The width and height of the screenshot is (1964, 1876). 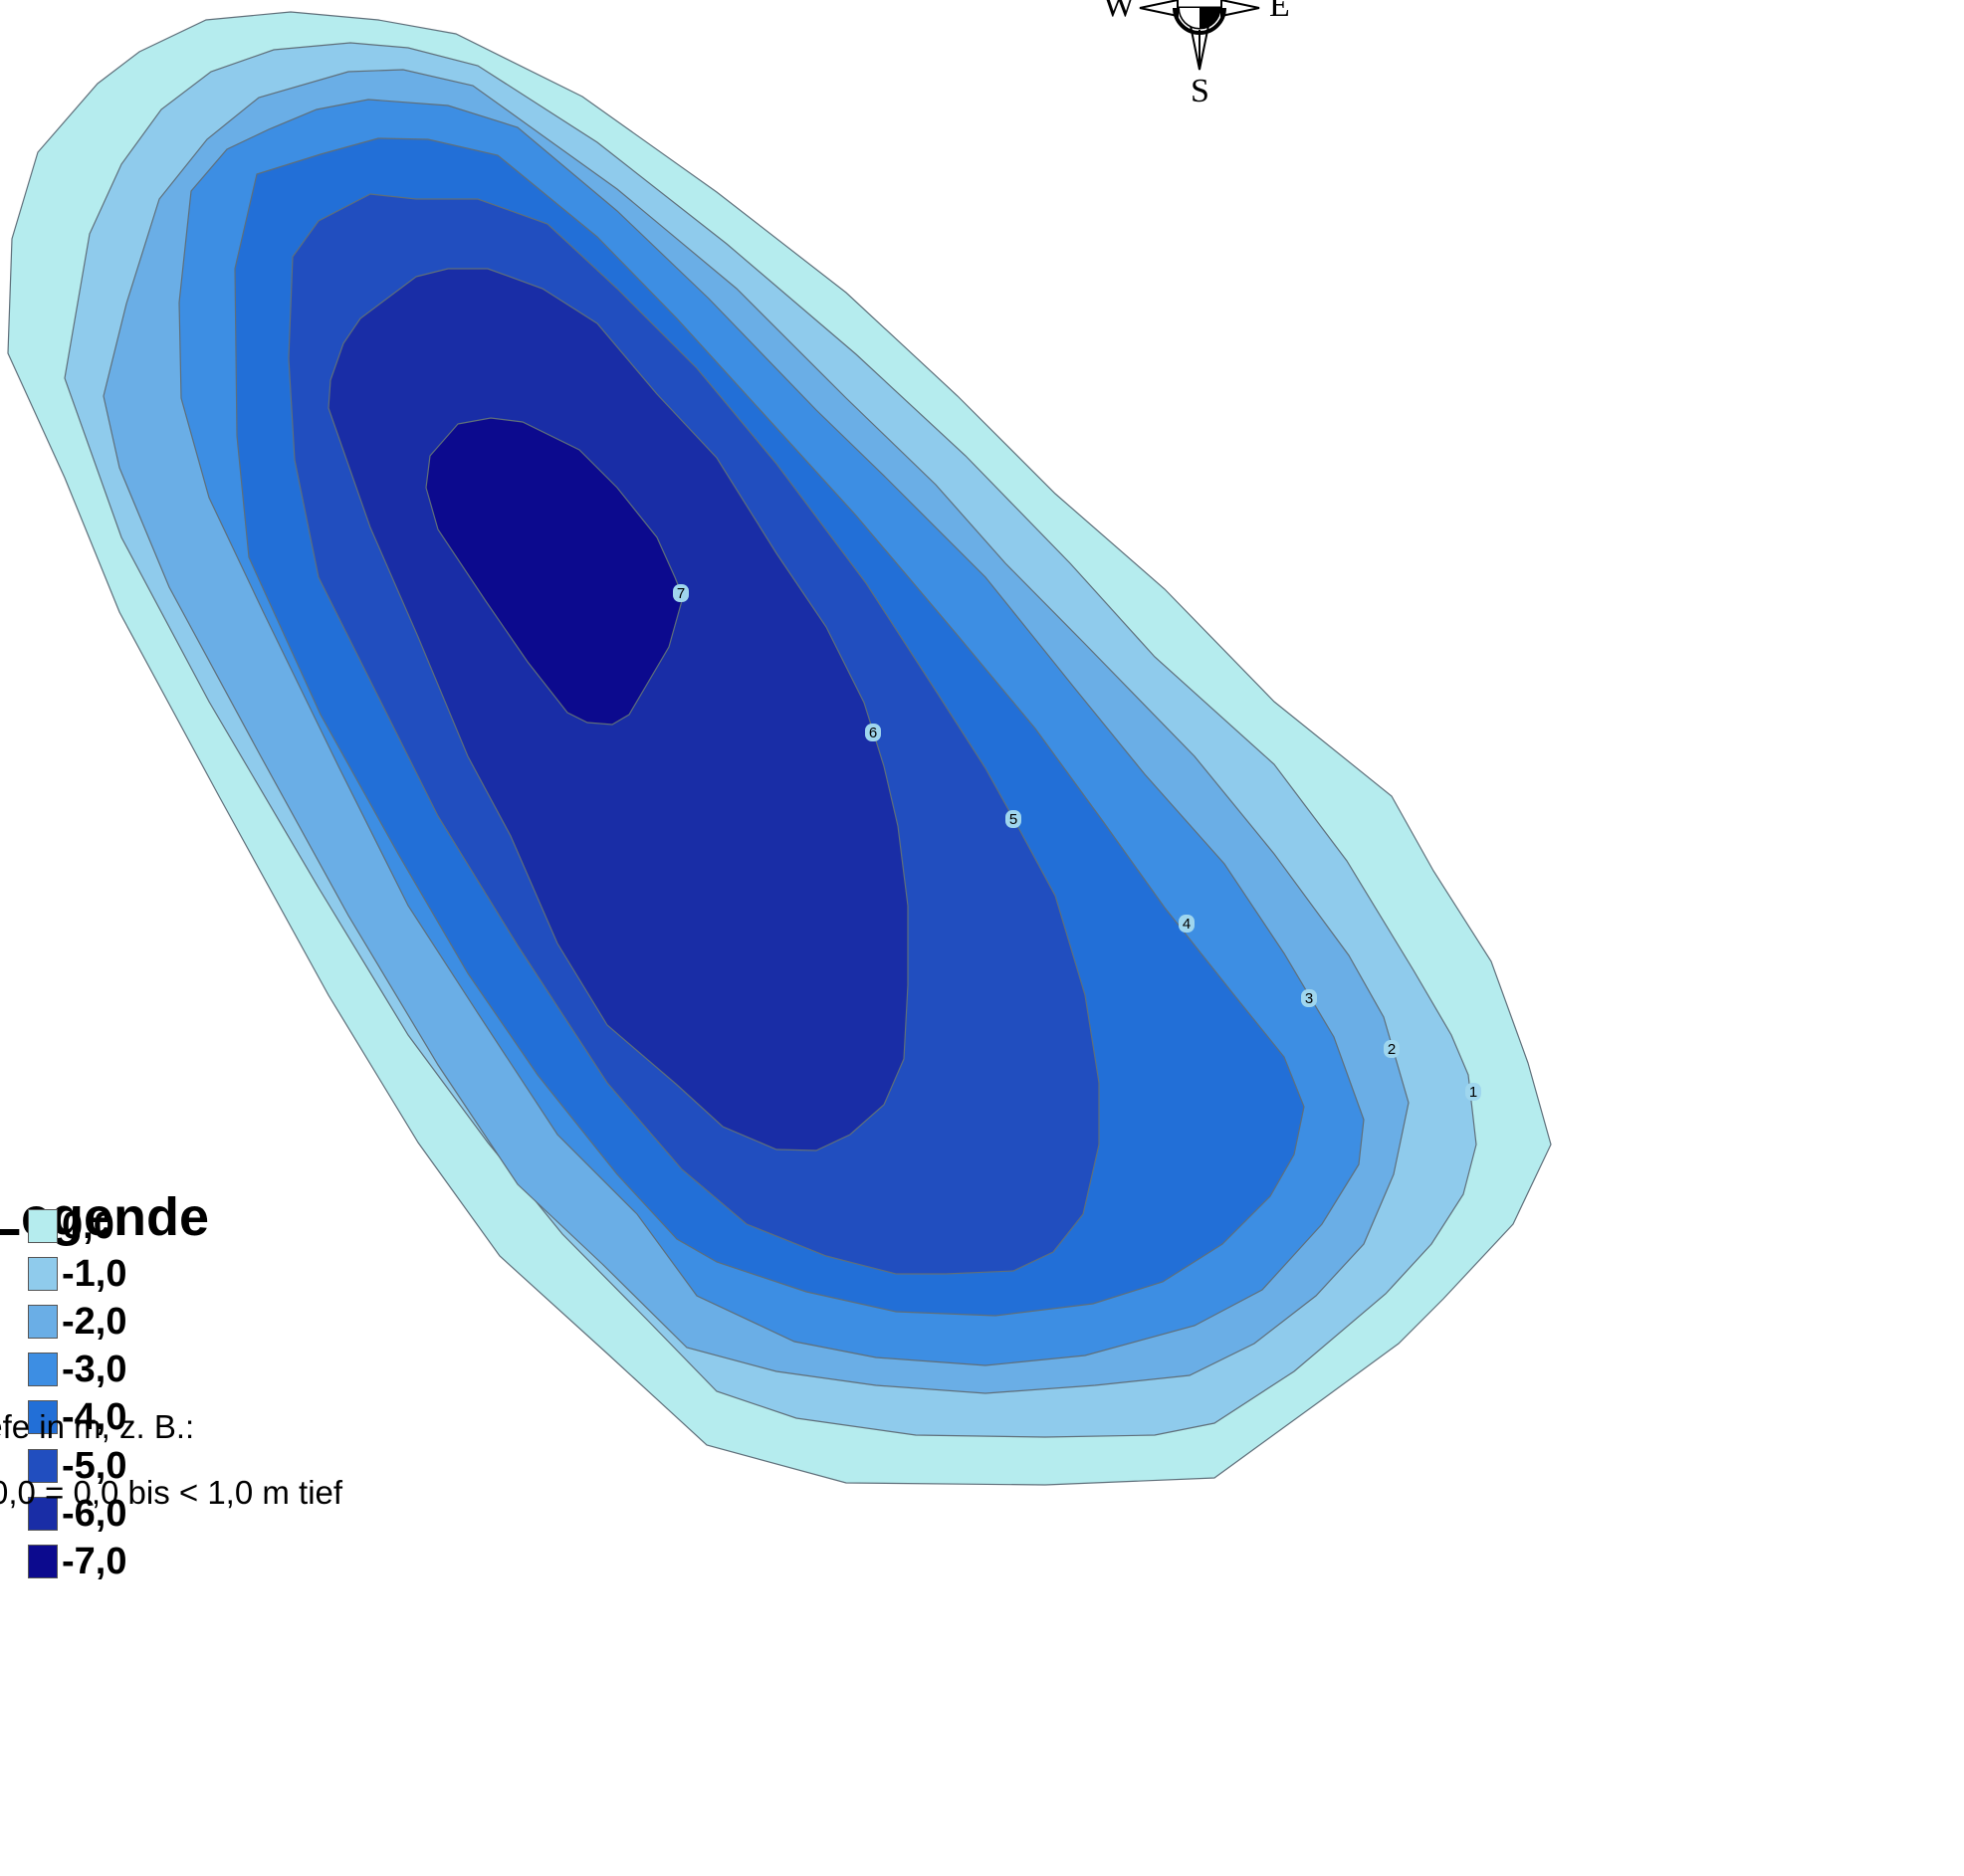 I want to click on legend-item: -7,0, so click(x=77, y=1561).